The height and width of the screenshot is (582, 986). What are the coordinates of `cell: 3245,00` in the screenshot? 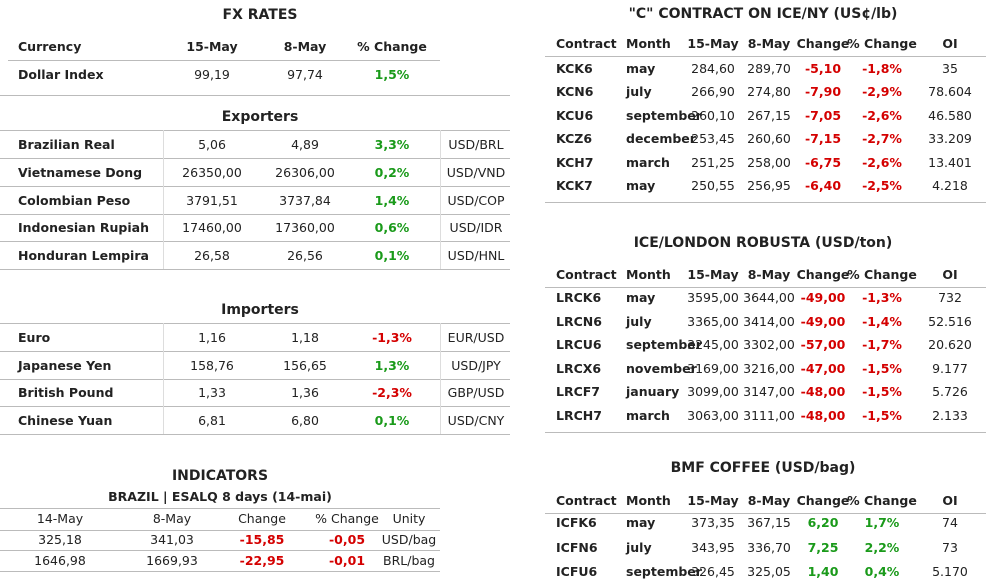 It's located at (713, 344).